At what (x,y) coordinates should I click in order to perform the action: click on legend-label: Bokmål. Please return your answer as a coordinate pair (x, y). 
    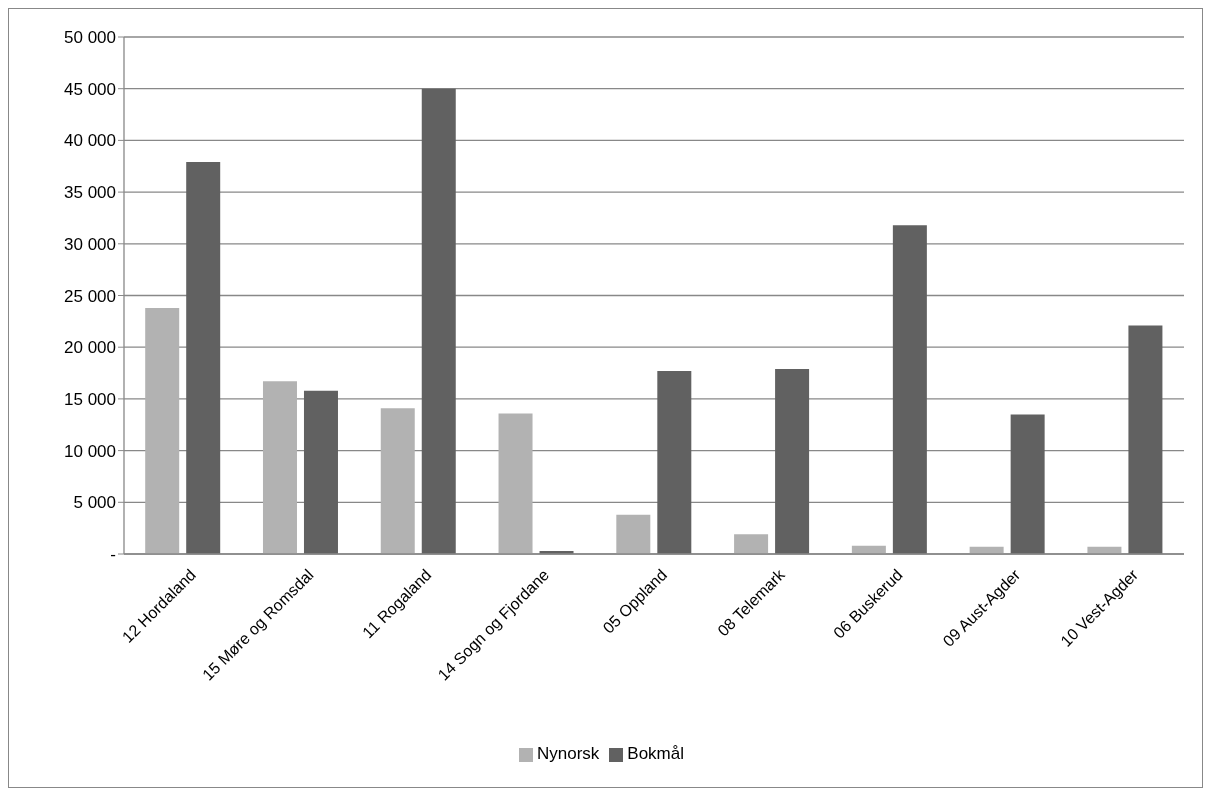
    Looking at the image, I should click on (656, 753).